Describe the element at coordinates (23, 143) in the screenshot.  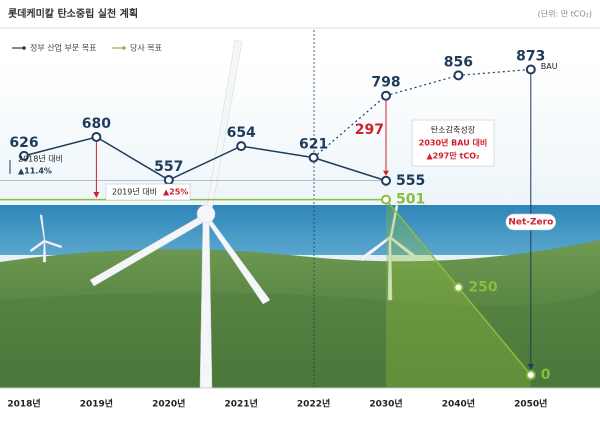
I see `value-label: 626` at that location.